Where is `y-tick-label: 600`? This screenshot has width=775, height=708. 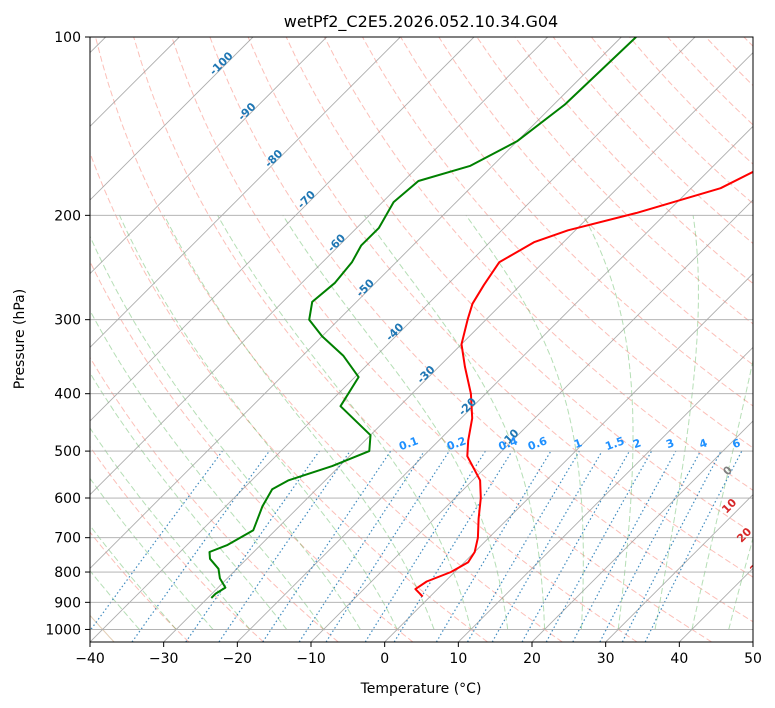 y-tick-label: 600 is located at coordinates (67, 499).